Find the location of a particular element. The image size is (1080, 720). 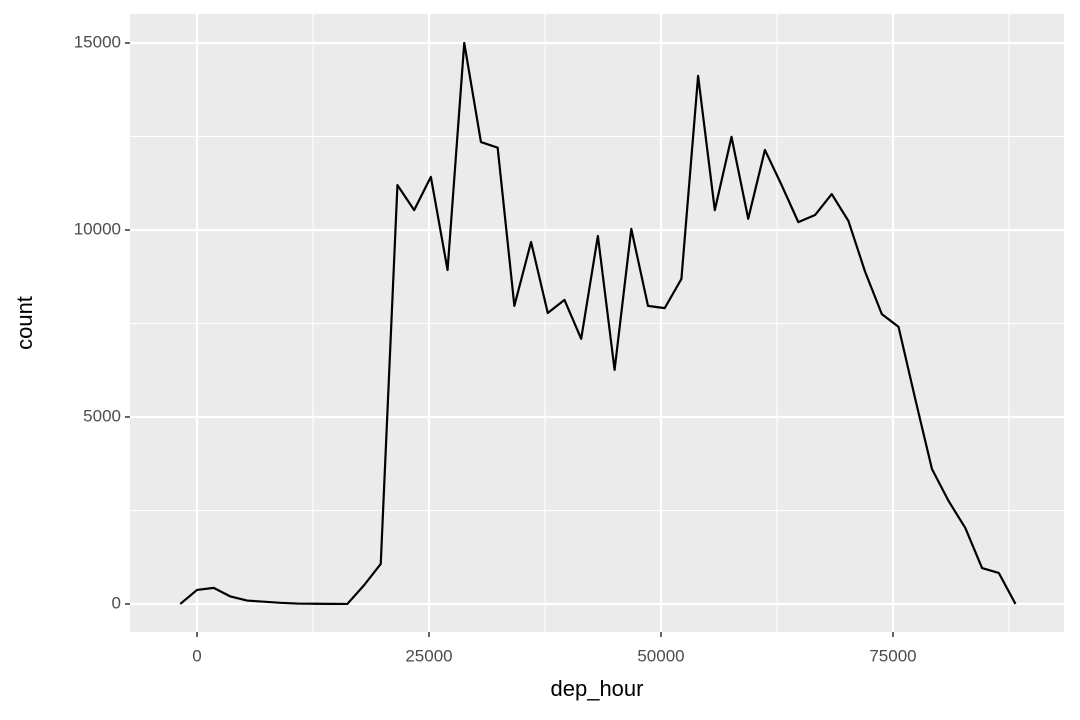

x-axis-title: dep_hour is located at coordinates (597, 688).